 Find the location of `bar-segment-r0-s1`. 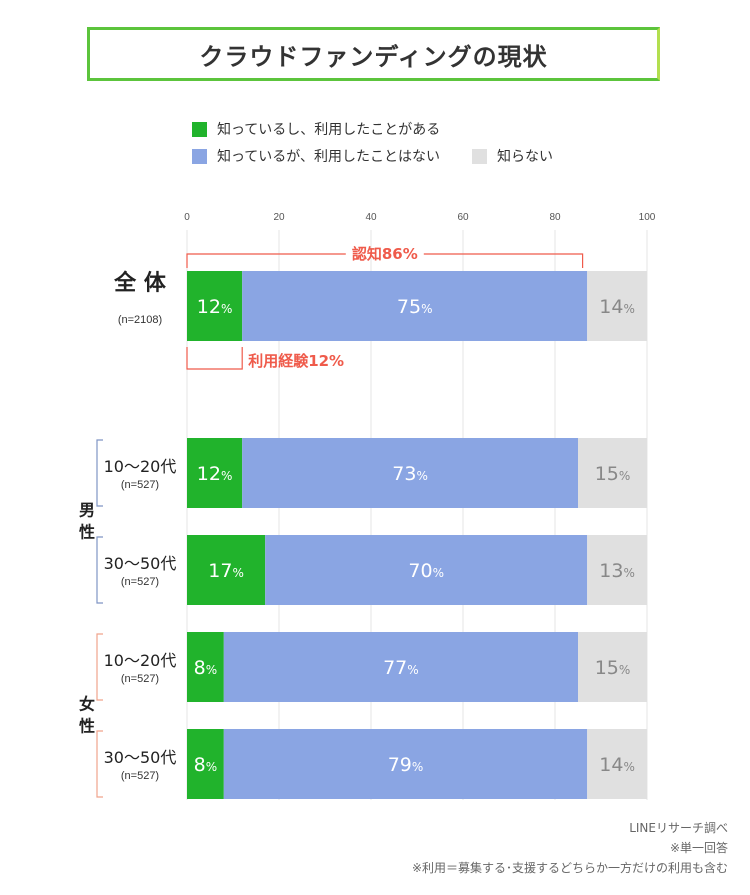

bar-segment-r0-s1 is located at coordinates (415, 306).